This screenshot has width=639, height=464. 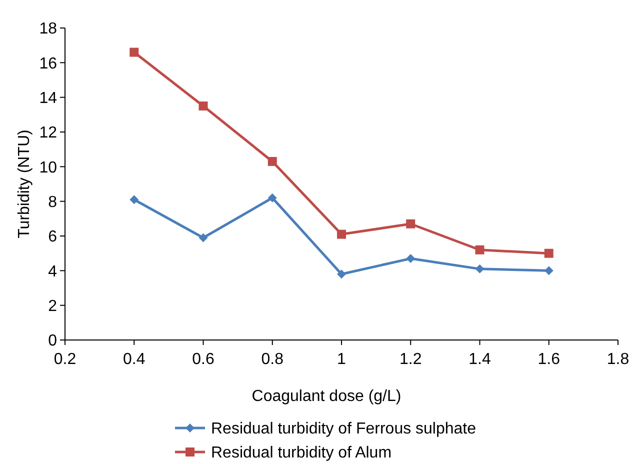 I want to click on y-tick-label: 8, so click(x=53, y=202).